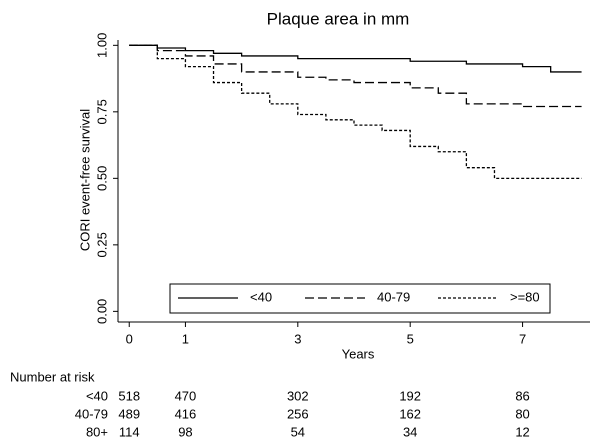 This screenshot has height=444, width=601. I want to click on risk-value: 80, so click(522, 413).